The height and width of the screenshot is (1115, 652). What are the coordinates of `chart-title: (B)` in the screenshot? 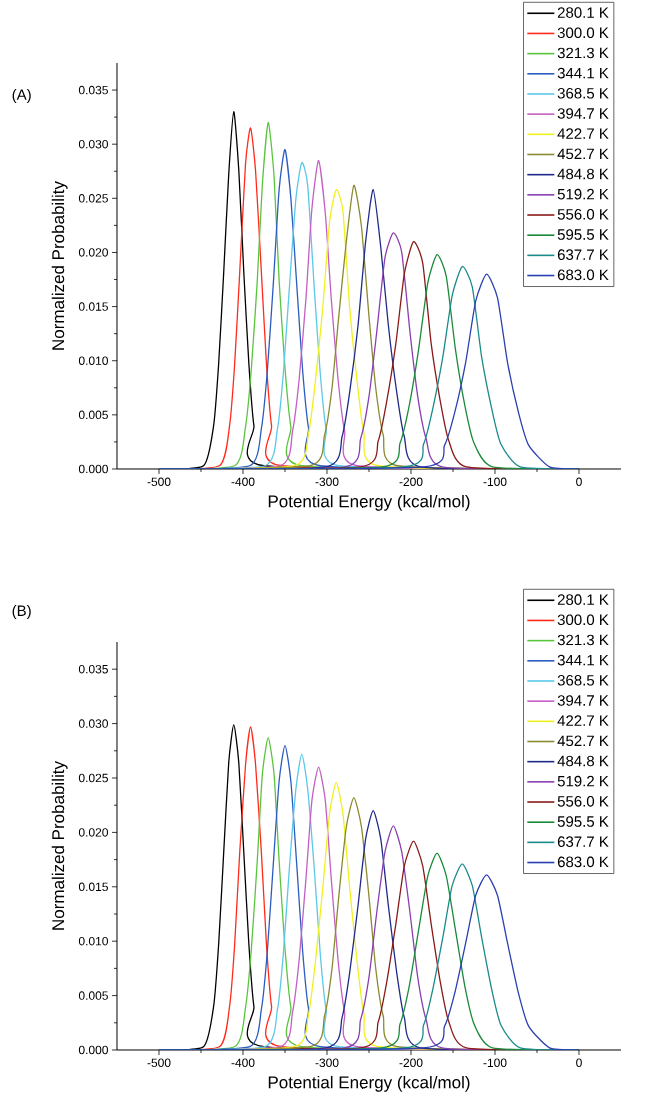 It's located at (21, 612).